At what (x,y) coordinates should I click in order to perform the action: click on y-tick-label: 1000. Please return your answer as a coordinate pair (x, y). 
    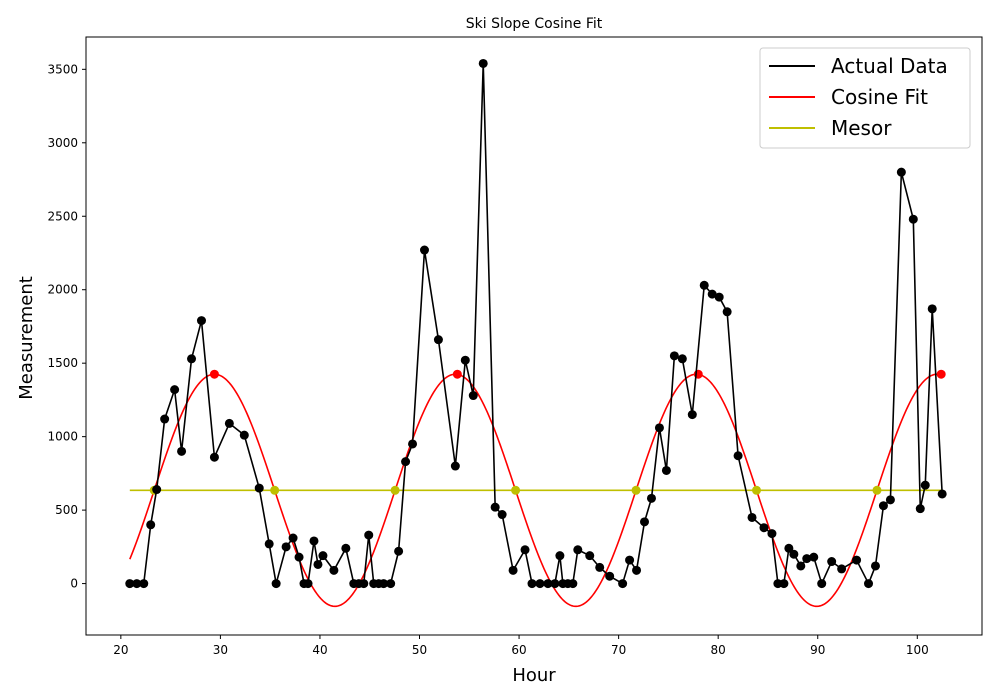
    Looking at the image, I should click on (62, 437).